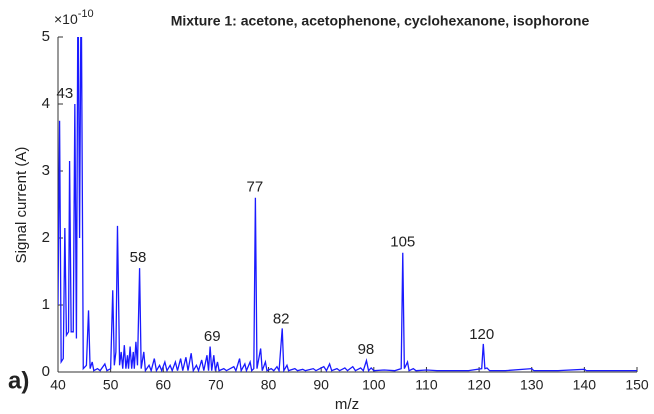 The height and width of the screenshot is (414, 654). Describe the element at coordinates (479, 385) in the screenshot. I see `x-tick-label: 120` at that location.